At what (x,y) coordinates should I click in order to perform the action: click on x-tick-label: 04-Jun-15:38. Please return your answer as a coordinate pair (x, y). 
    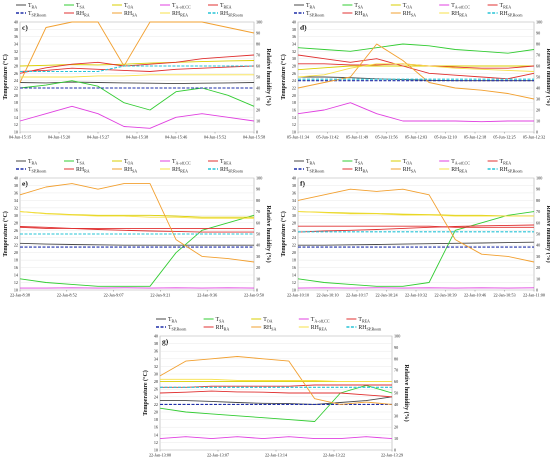
    Looking at the image, I should click on (137, 137).